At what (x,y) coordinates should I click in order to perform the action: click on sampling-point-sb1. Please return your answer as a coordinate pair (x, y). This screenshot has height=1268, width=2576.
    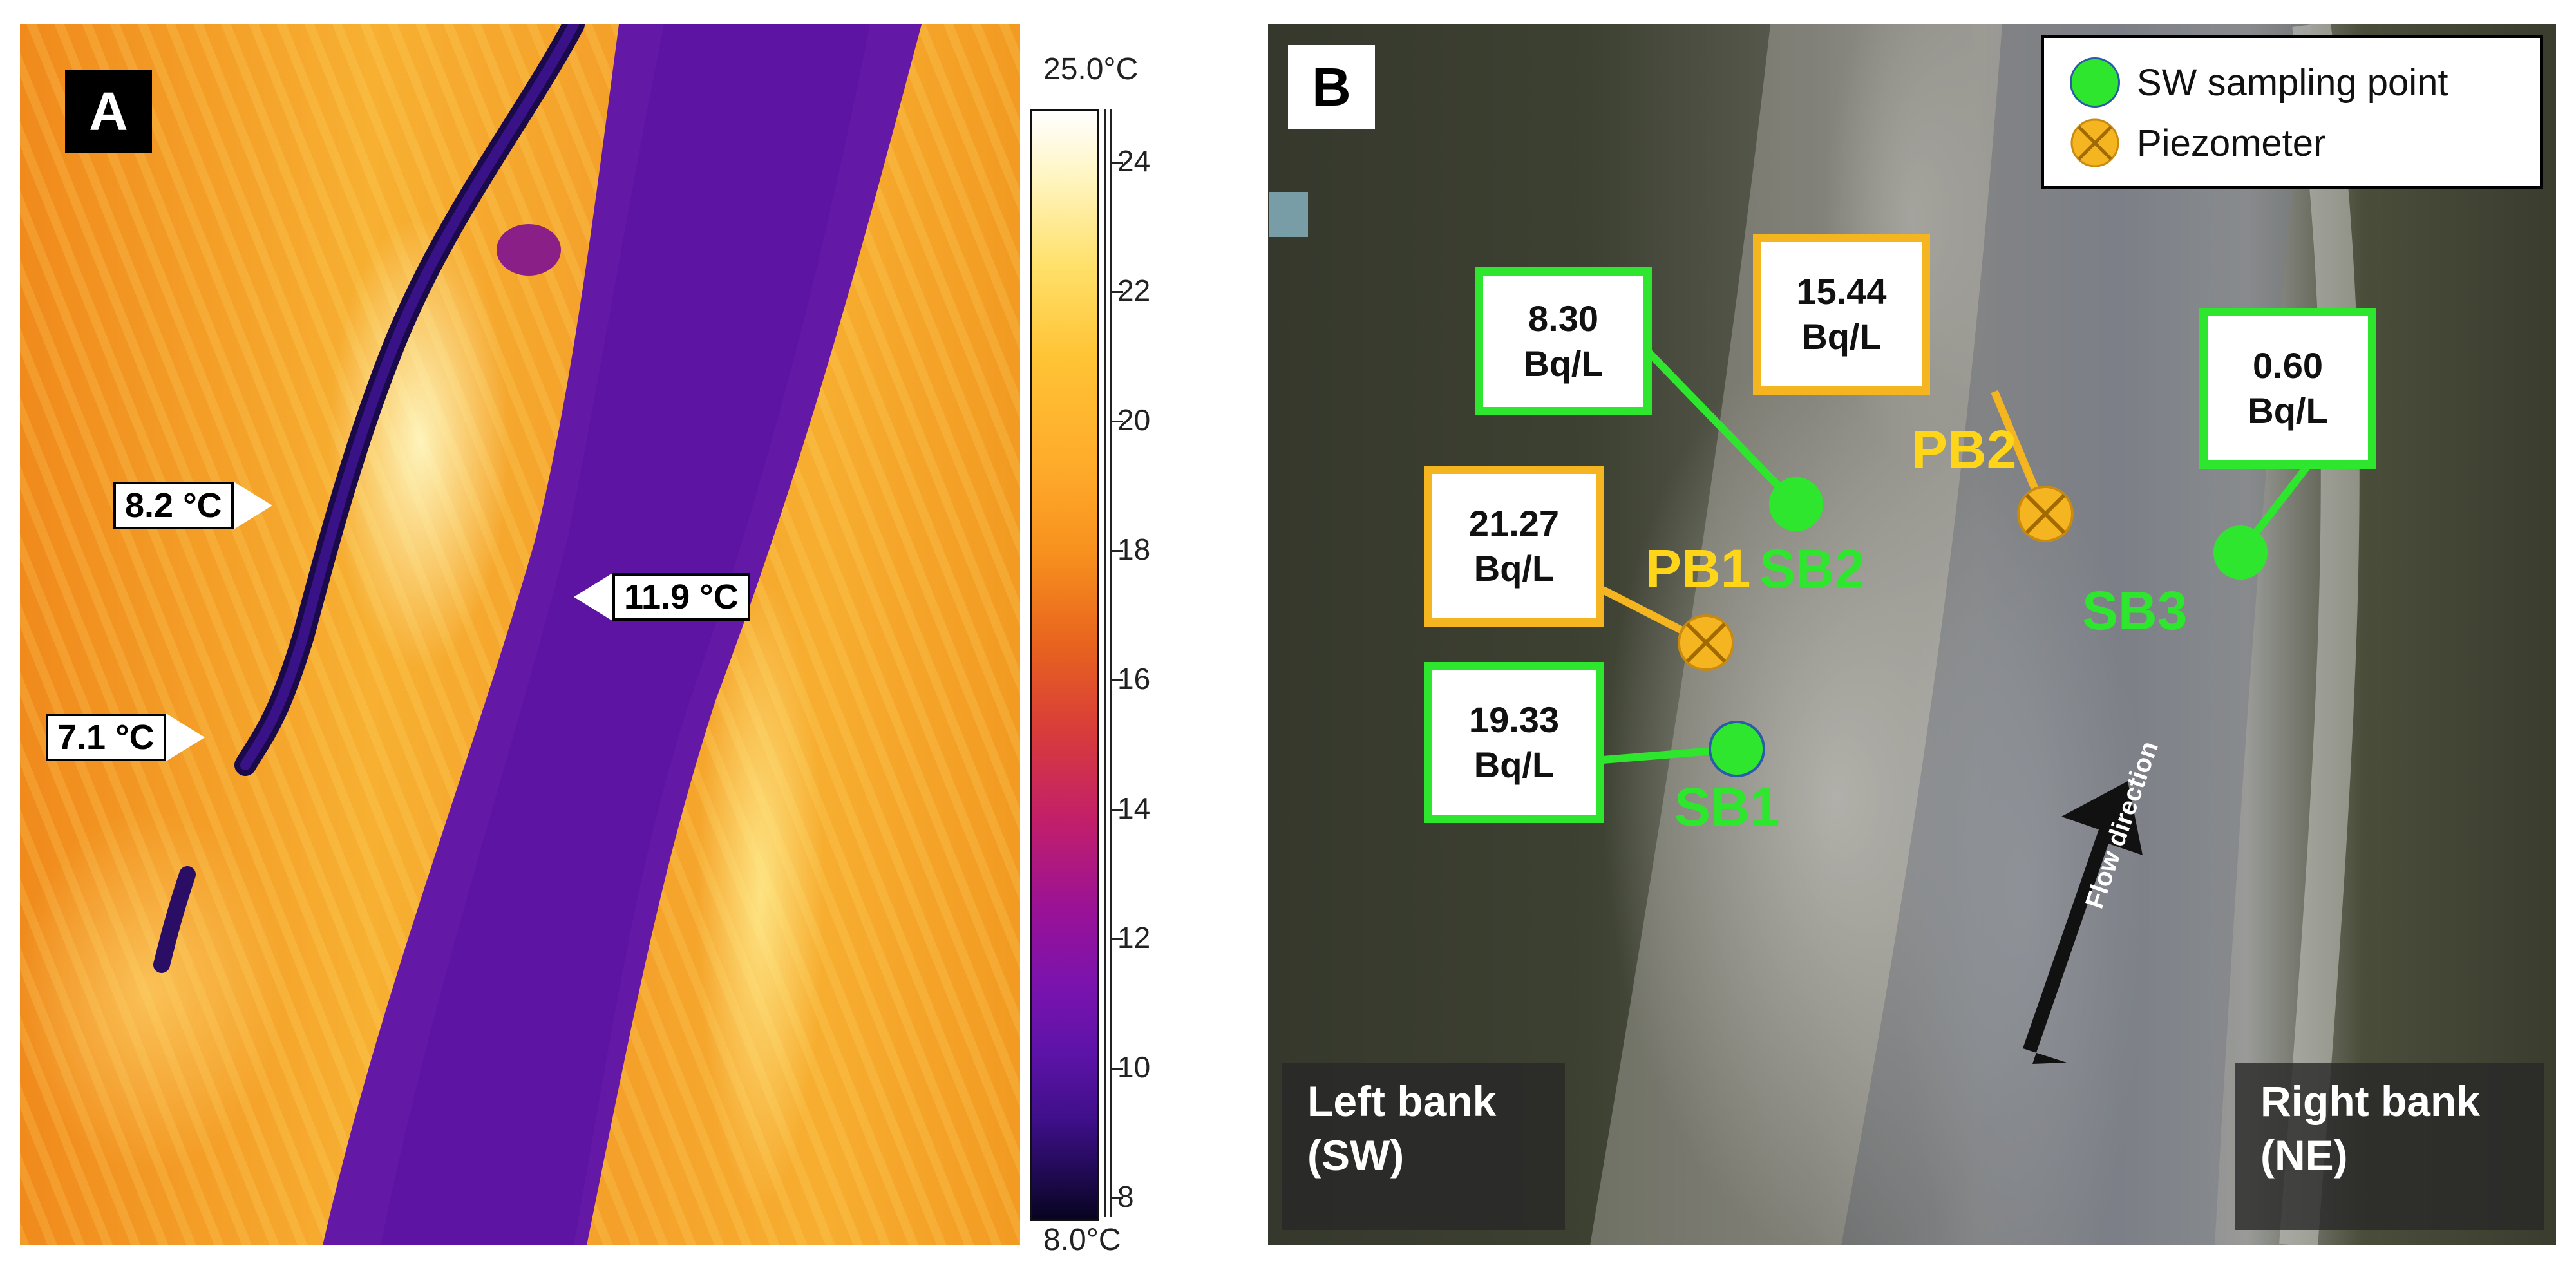
    Looking at the image, I should click on (1737, 749).